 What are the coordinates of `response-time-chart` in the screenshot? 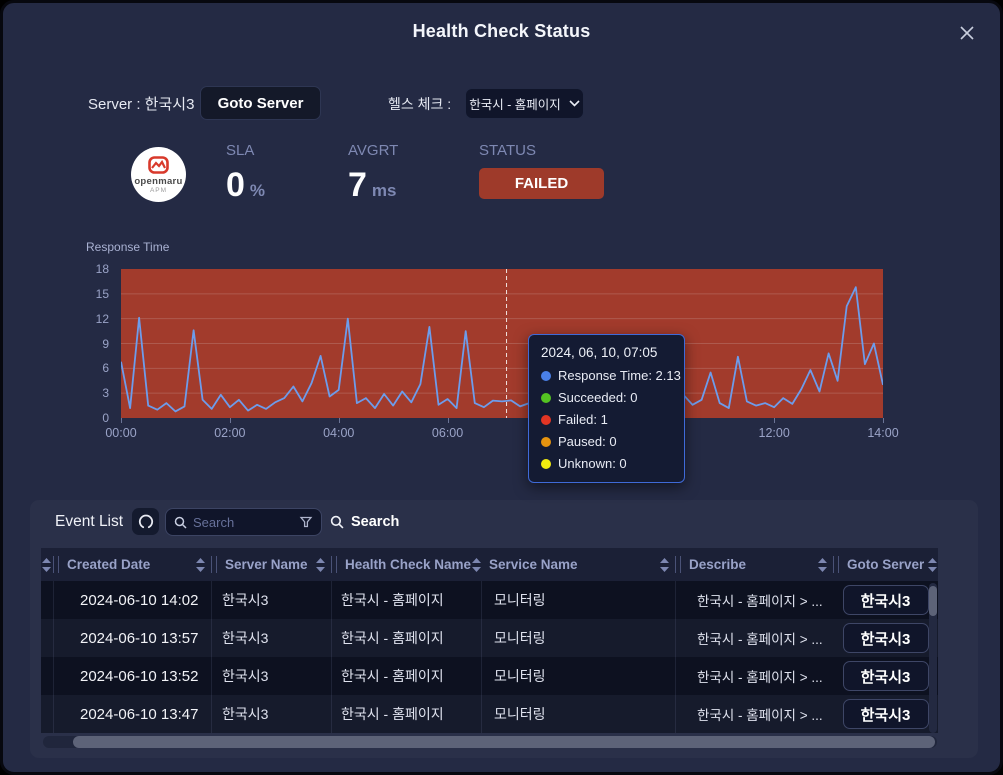 It's located at (502, 343).